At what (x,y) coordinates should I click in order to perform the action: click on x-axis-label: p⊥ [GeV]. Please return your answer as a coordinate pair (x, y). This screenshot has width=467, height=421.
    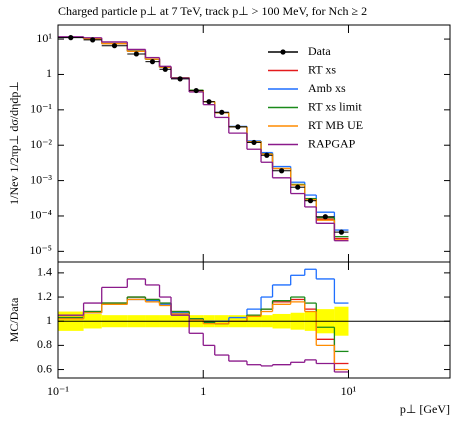
    Looking at the image, I should click on (425, 409).